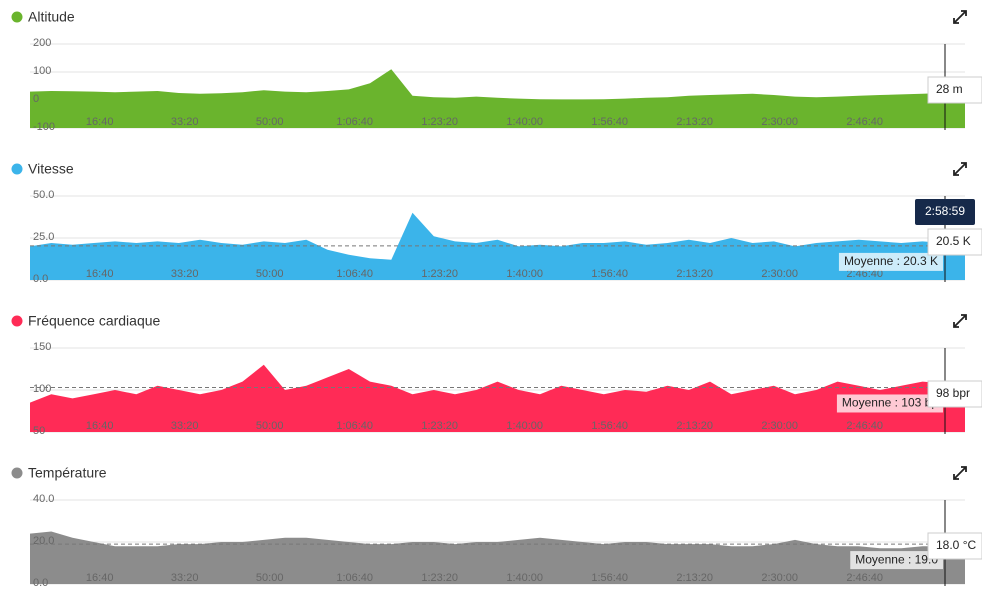  What do you see at coordinates (43, 541) in the screenshot?
I see `y-tick-label: 20.0` at bounding box center [43, 541].